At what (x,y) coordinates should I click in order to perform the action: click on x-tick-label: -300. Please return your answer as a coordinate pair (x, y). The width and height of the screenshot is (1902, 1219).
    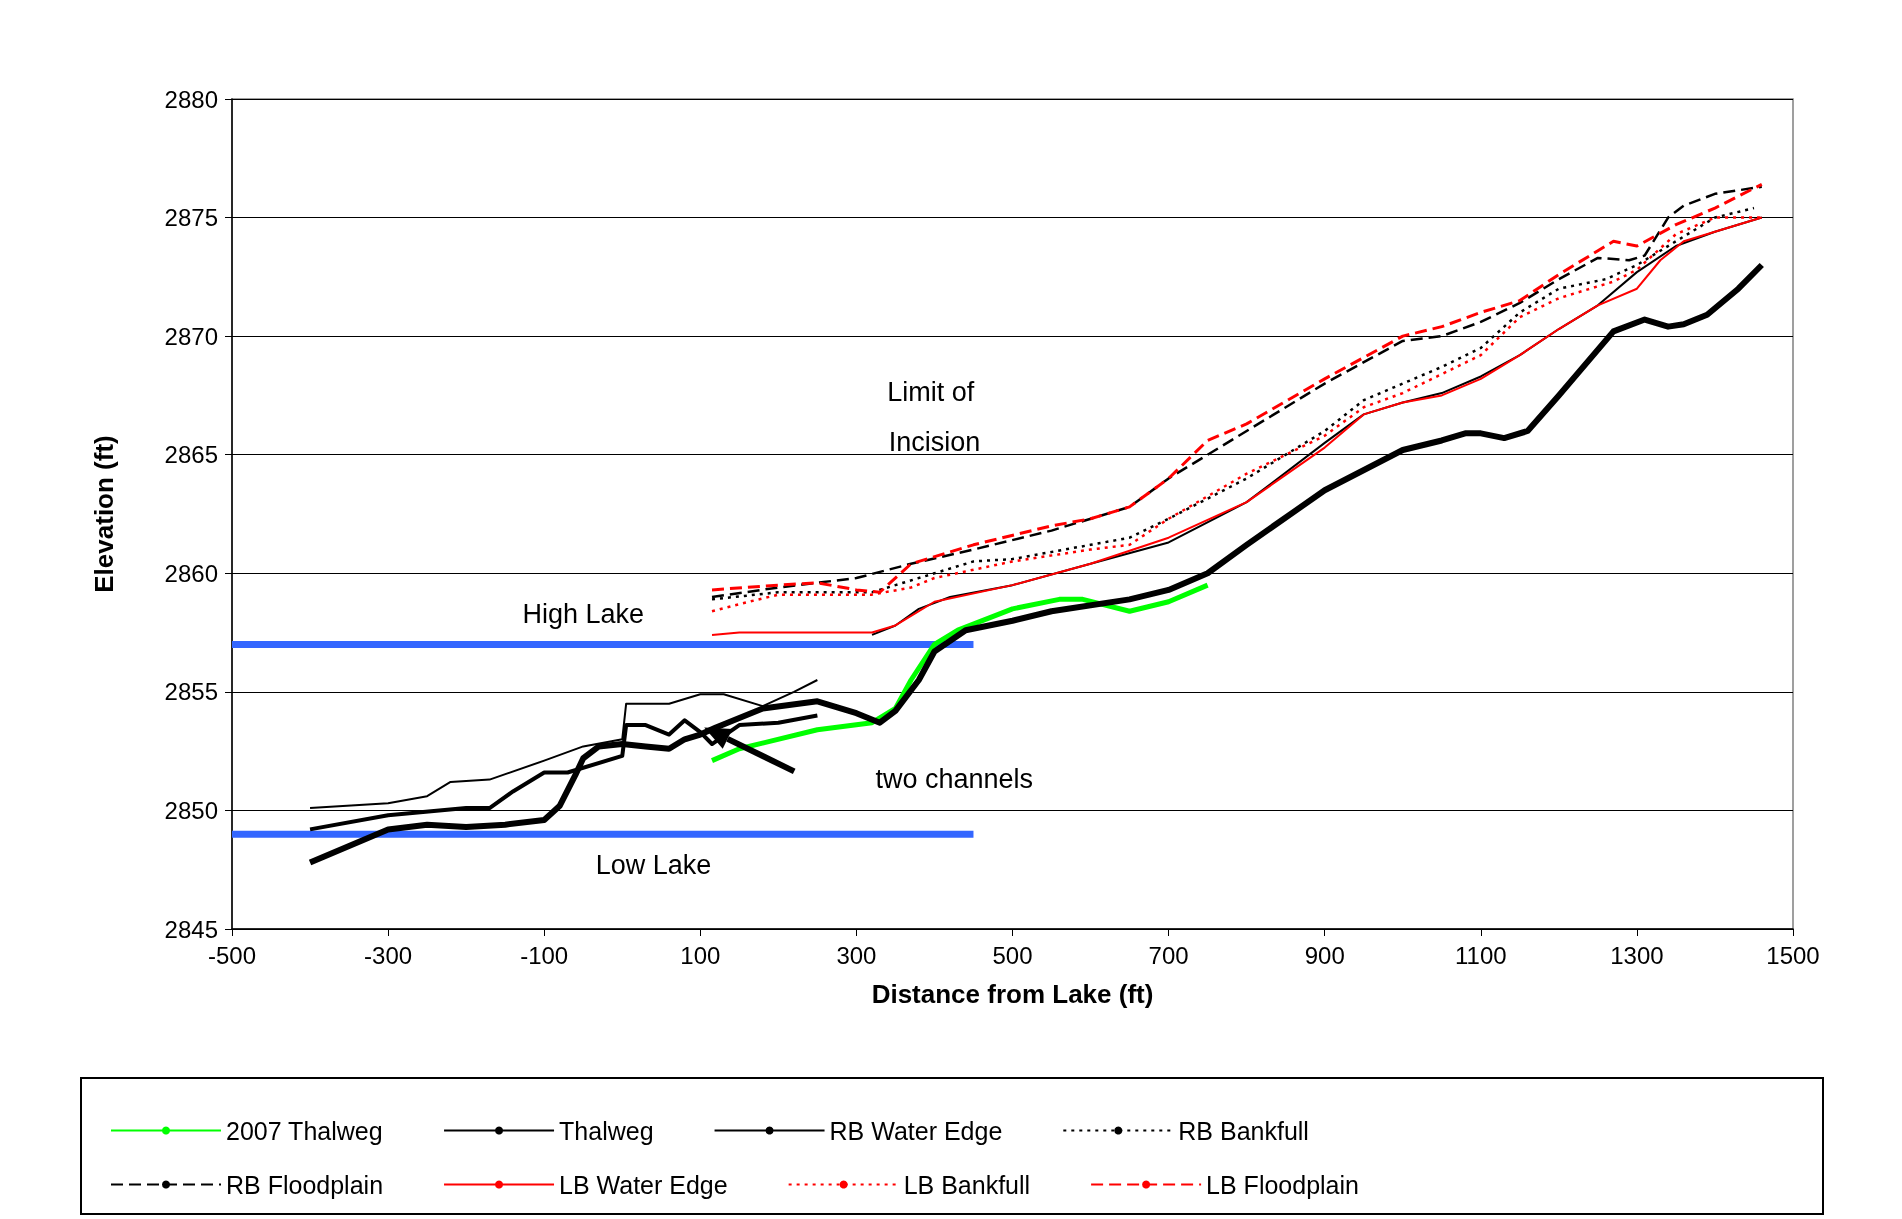
    Looking at the image, I should click on (388, 955).